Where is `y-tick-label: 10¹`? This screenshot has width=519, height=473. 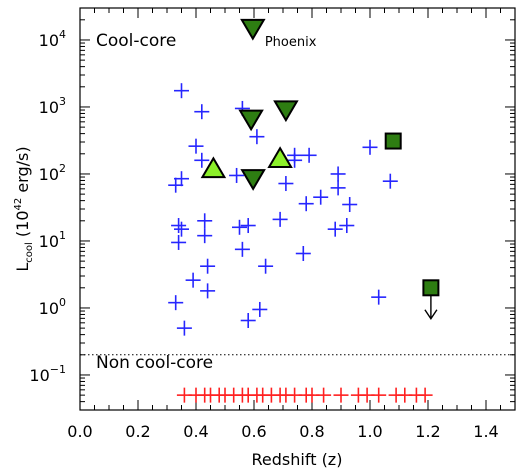
y-tick-label: 10¹ is located at coordinates (52, 240).